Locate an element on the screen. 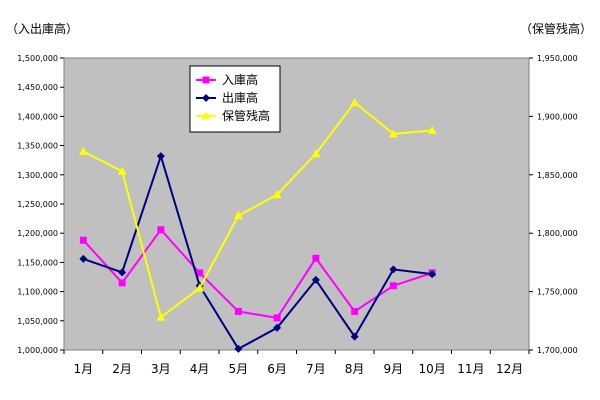 This screenshot has width=600, height=400. y-left-tick-label: 1,250,000 is located at coordinates (37, 204).